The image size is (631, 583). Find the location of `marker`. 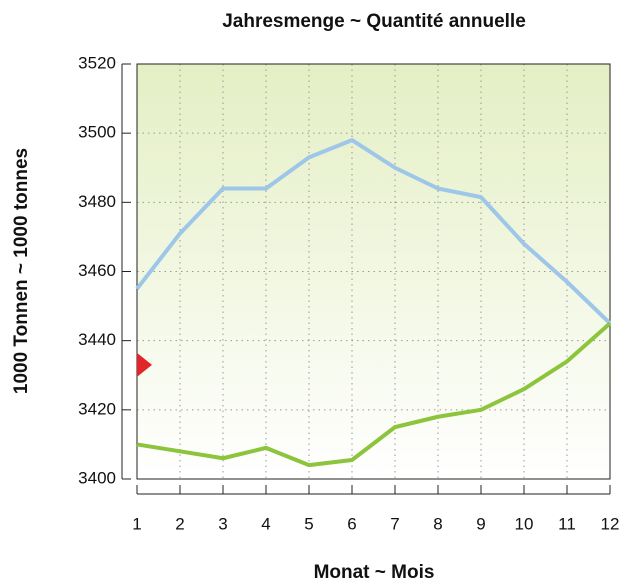

marker is located at coordinates (144, 364).